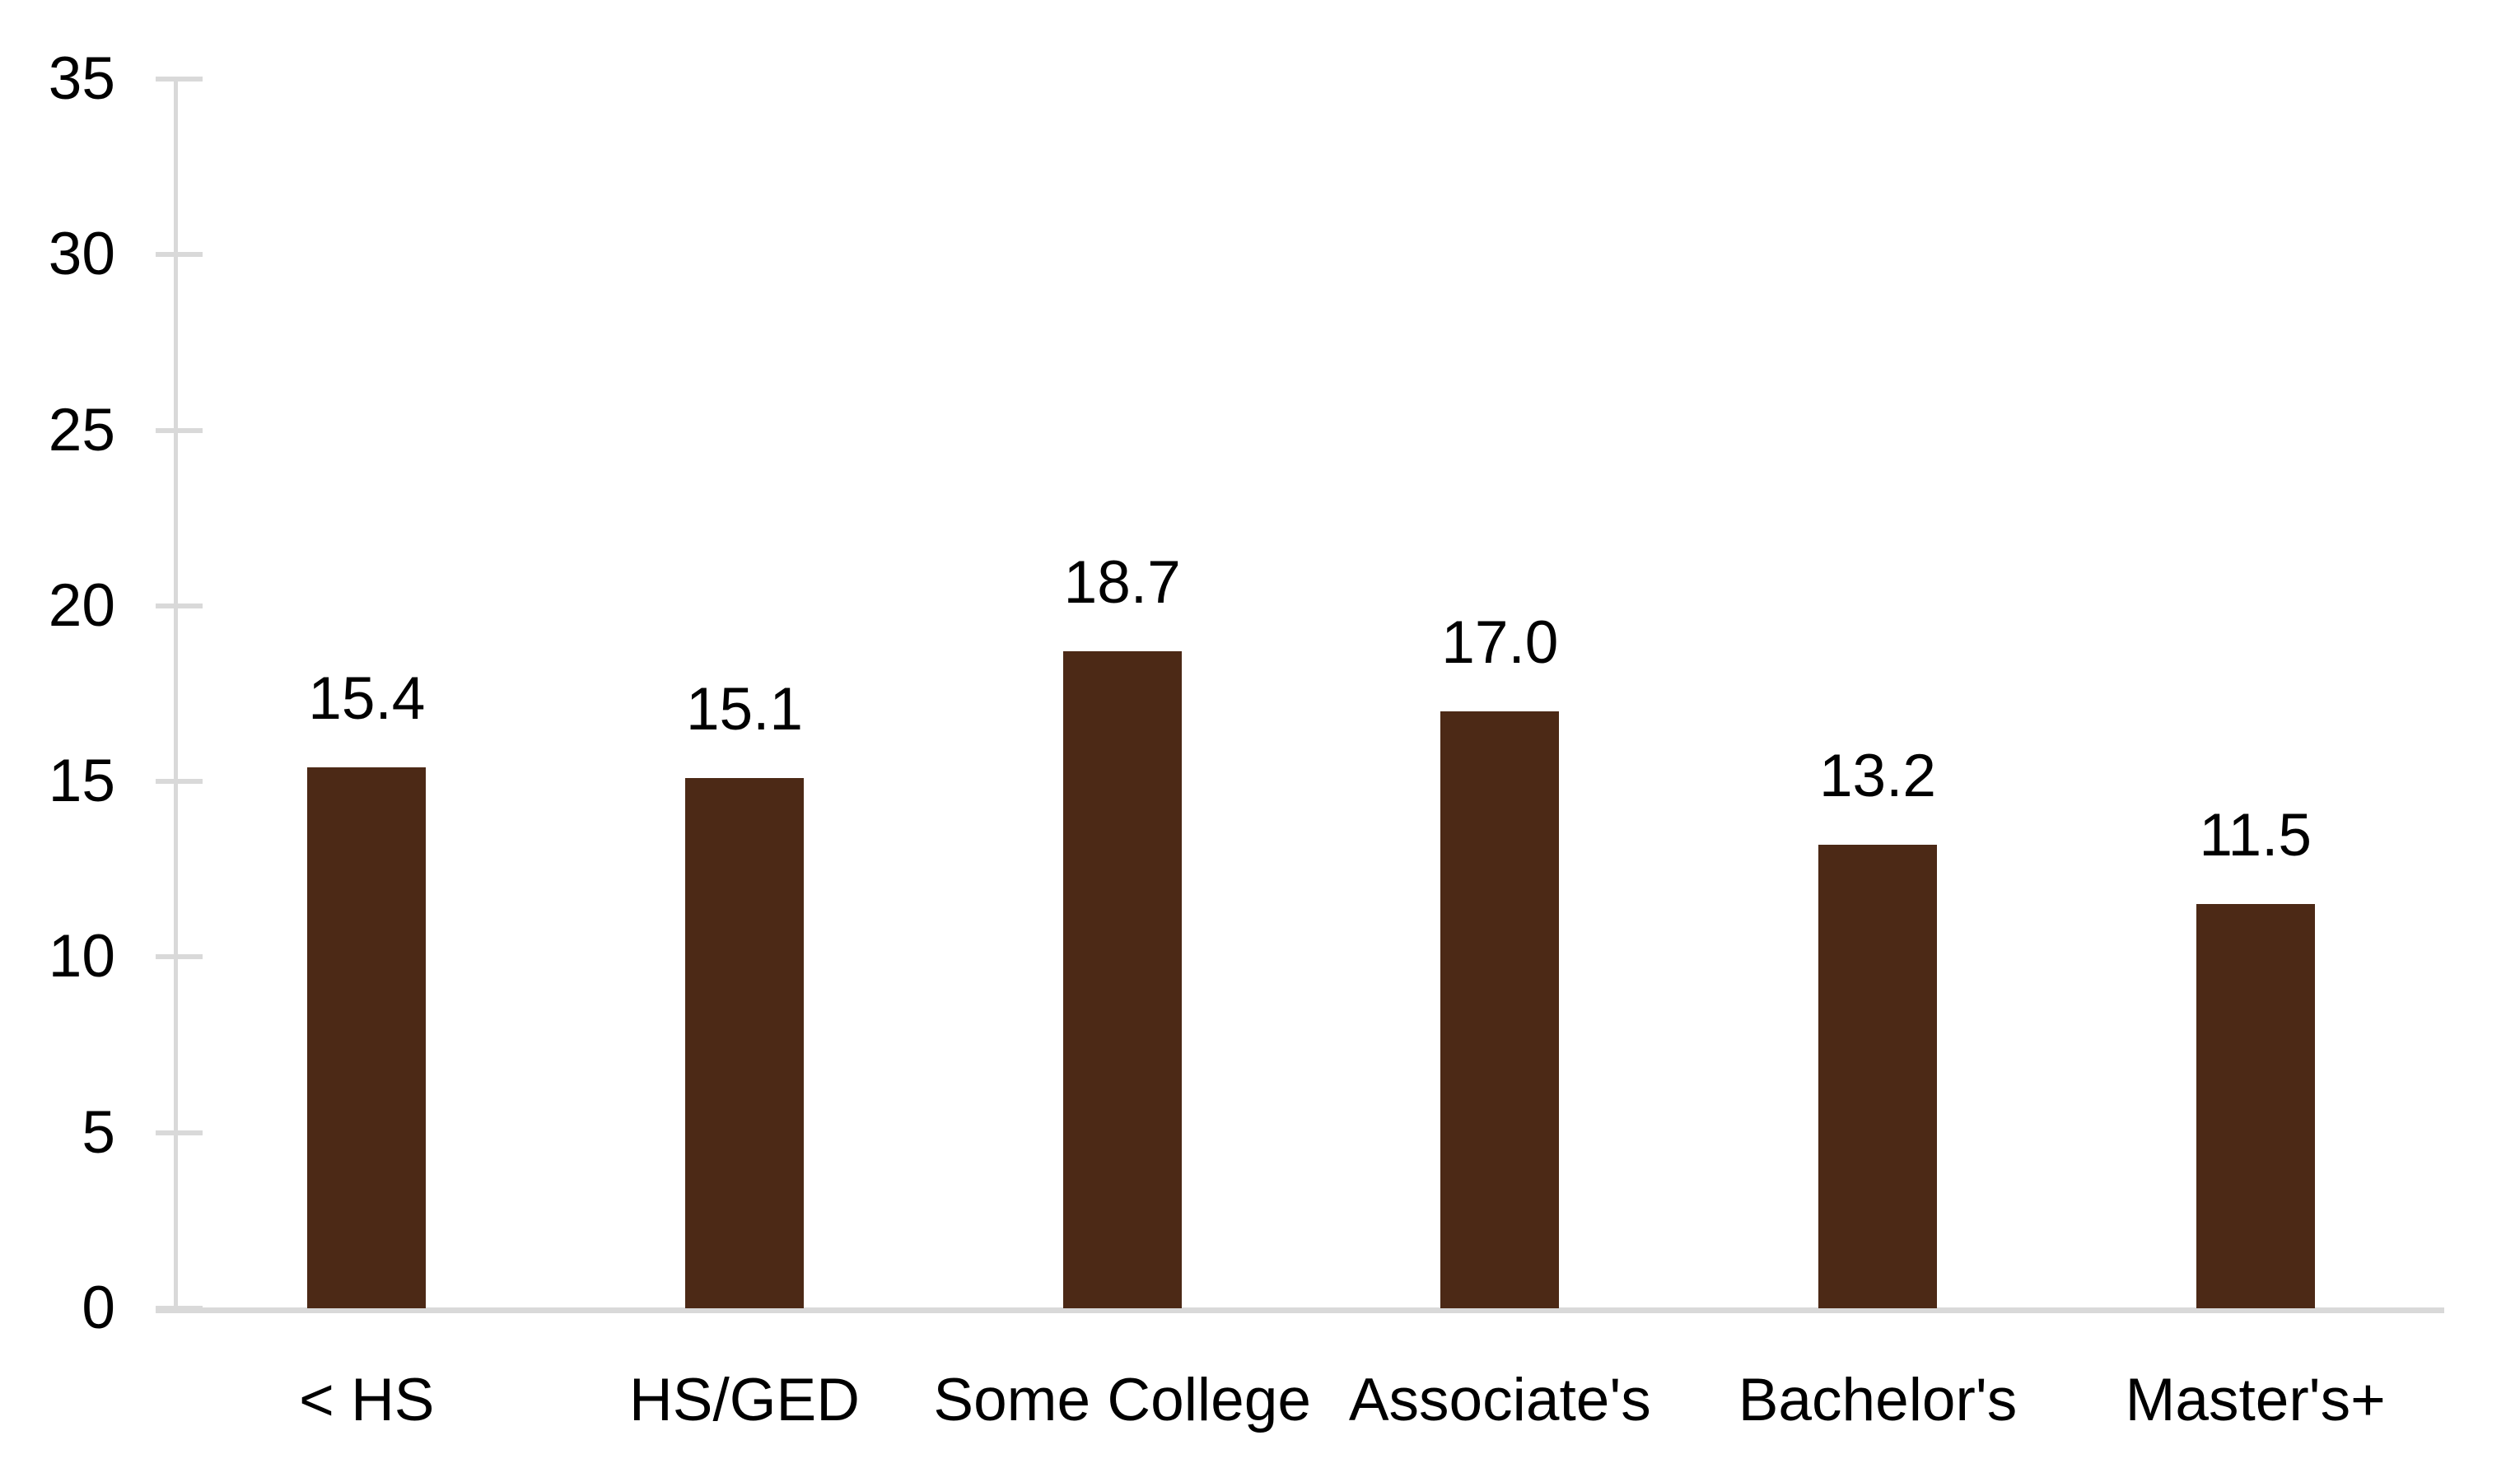 The image size is (2520, 1482). Describe the element at coordinates (1500, 642) in the screenshot. I see `bar-value-label: 17.0` at that location.